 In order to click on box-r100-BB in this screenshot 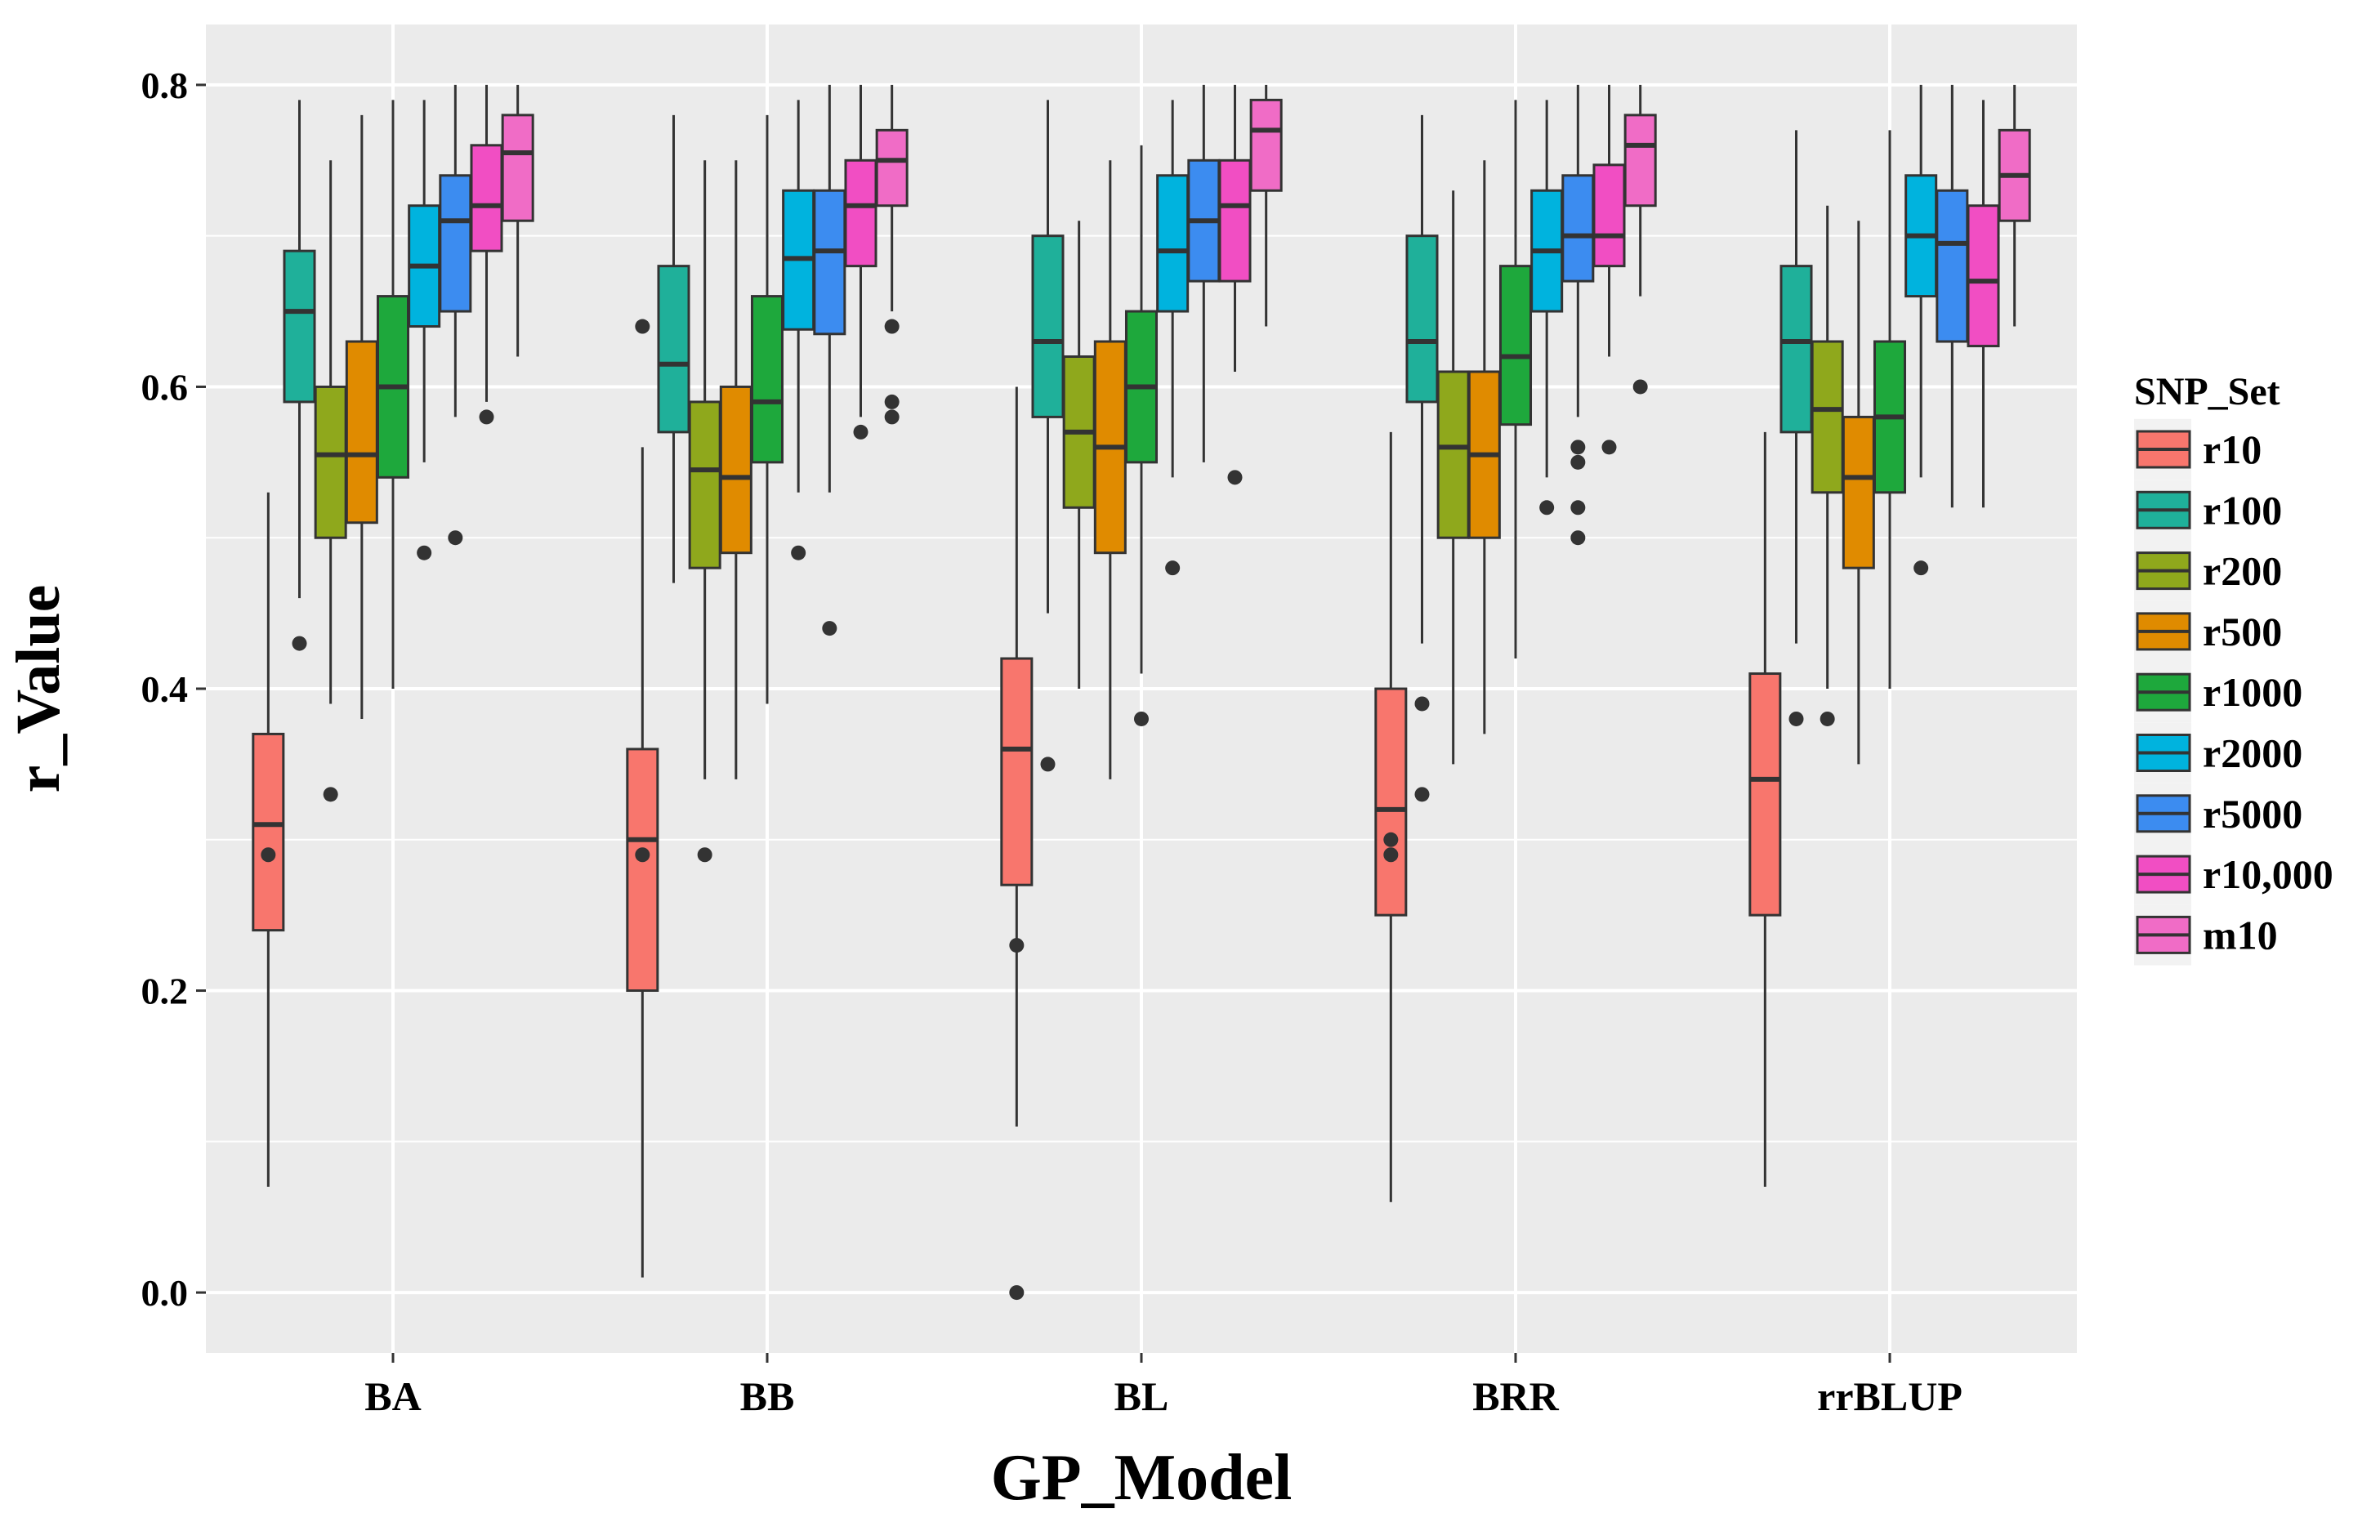, I will do `click(674, 348)`.